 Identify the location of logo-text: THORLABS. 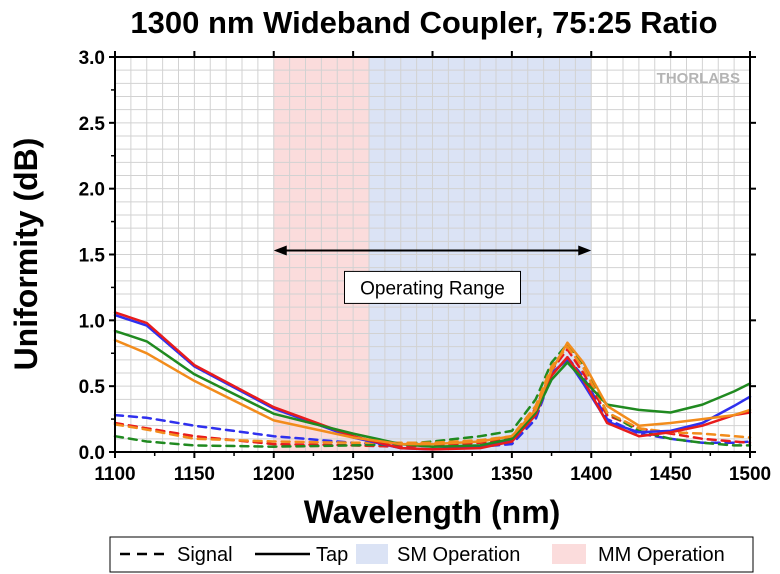
(698, 78).